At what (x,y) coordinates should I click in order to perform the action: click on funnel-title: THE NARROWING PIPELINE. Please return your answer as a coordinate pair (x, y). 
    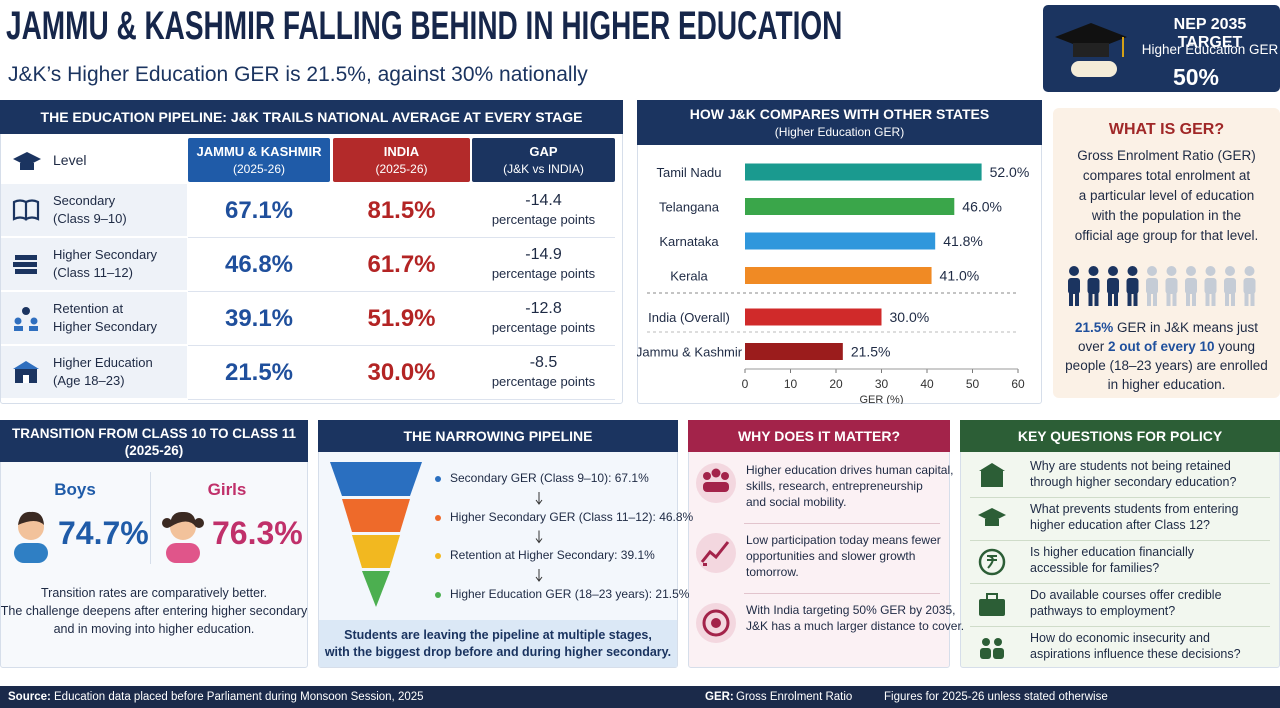
    Looking at the image, I should click on (498, 436).